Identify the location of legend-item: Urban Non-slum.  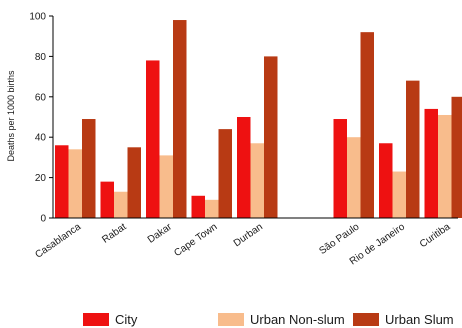
(281, 319).